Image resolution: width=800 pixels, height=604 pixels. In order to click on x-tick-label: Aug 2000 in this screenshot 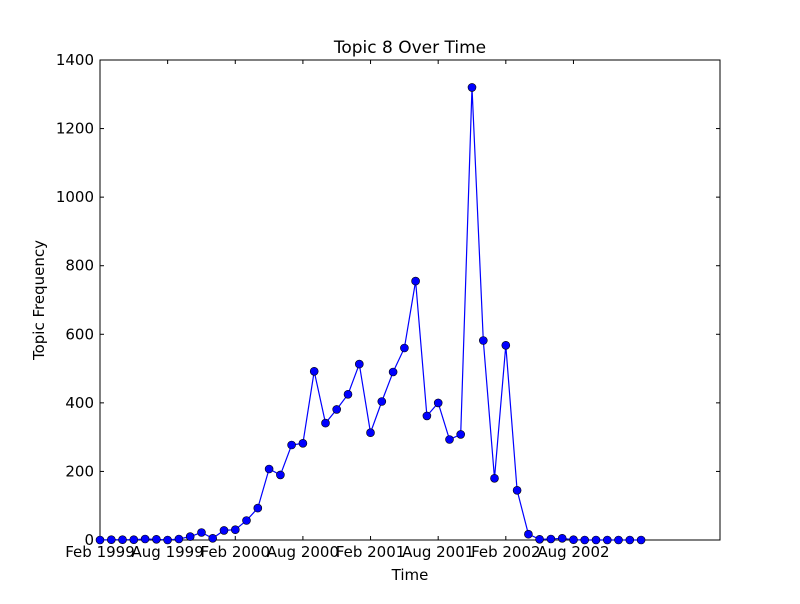, I will do `click(303, 552)`.